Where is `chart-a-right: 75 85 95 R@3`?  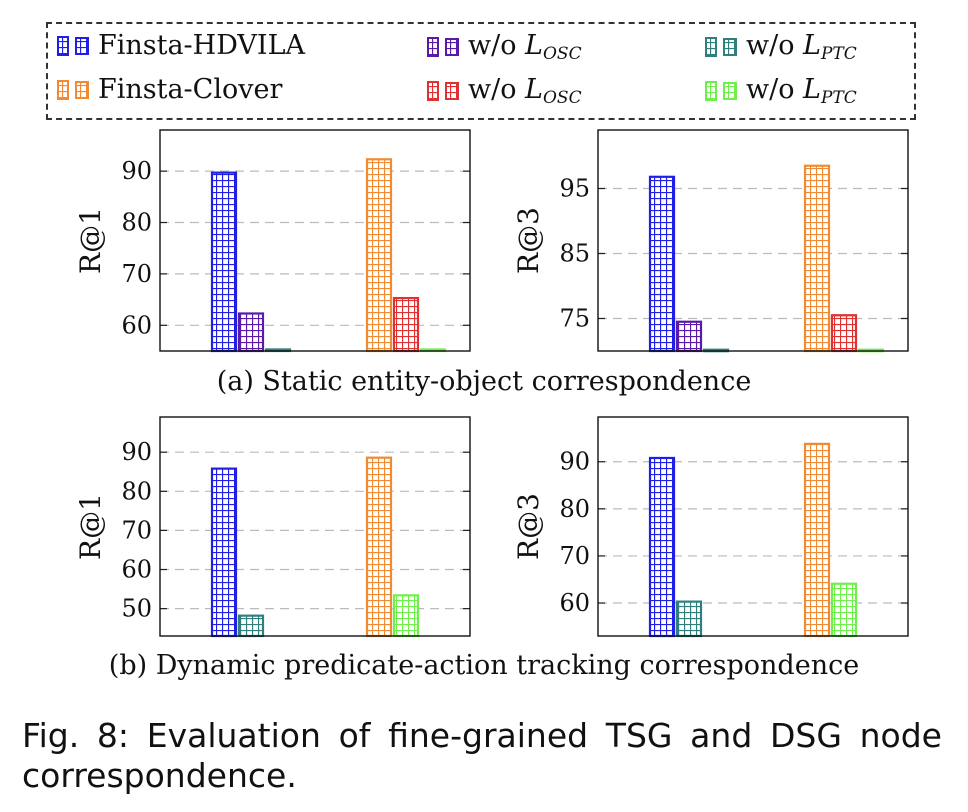
chart-a-right: 75 85 95 R@3 is located at coordinates (710, 241).